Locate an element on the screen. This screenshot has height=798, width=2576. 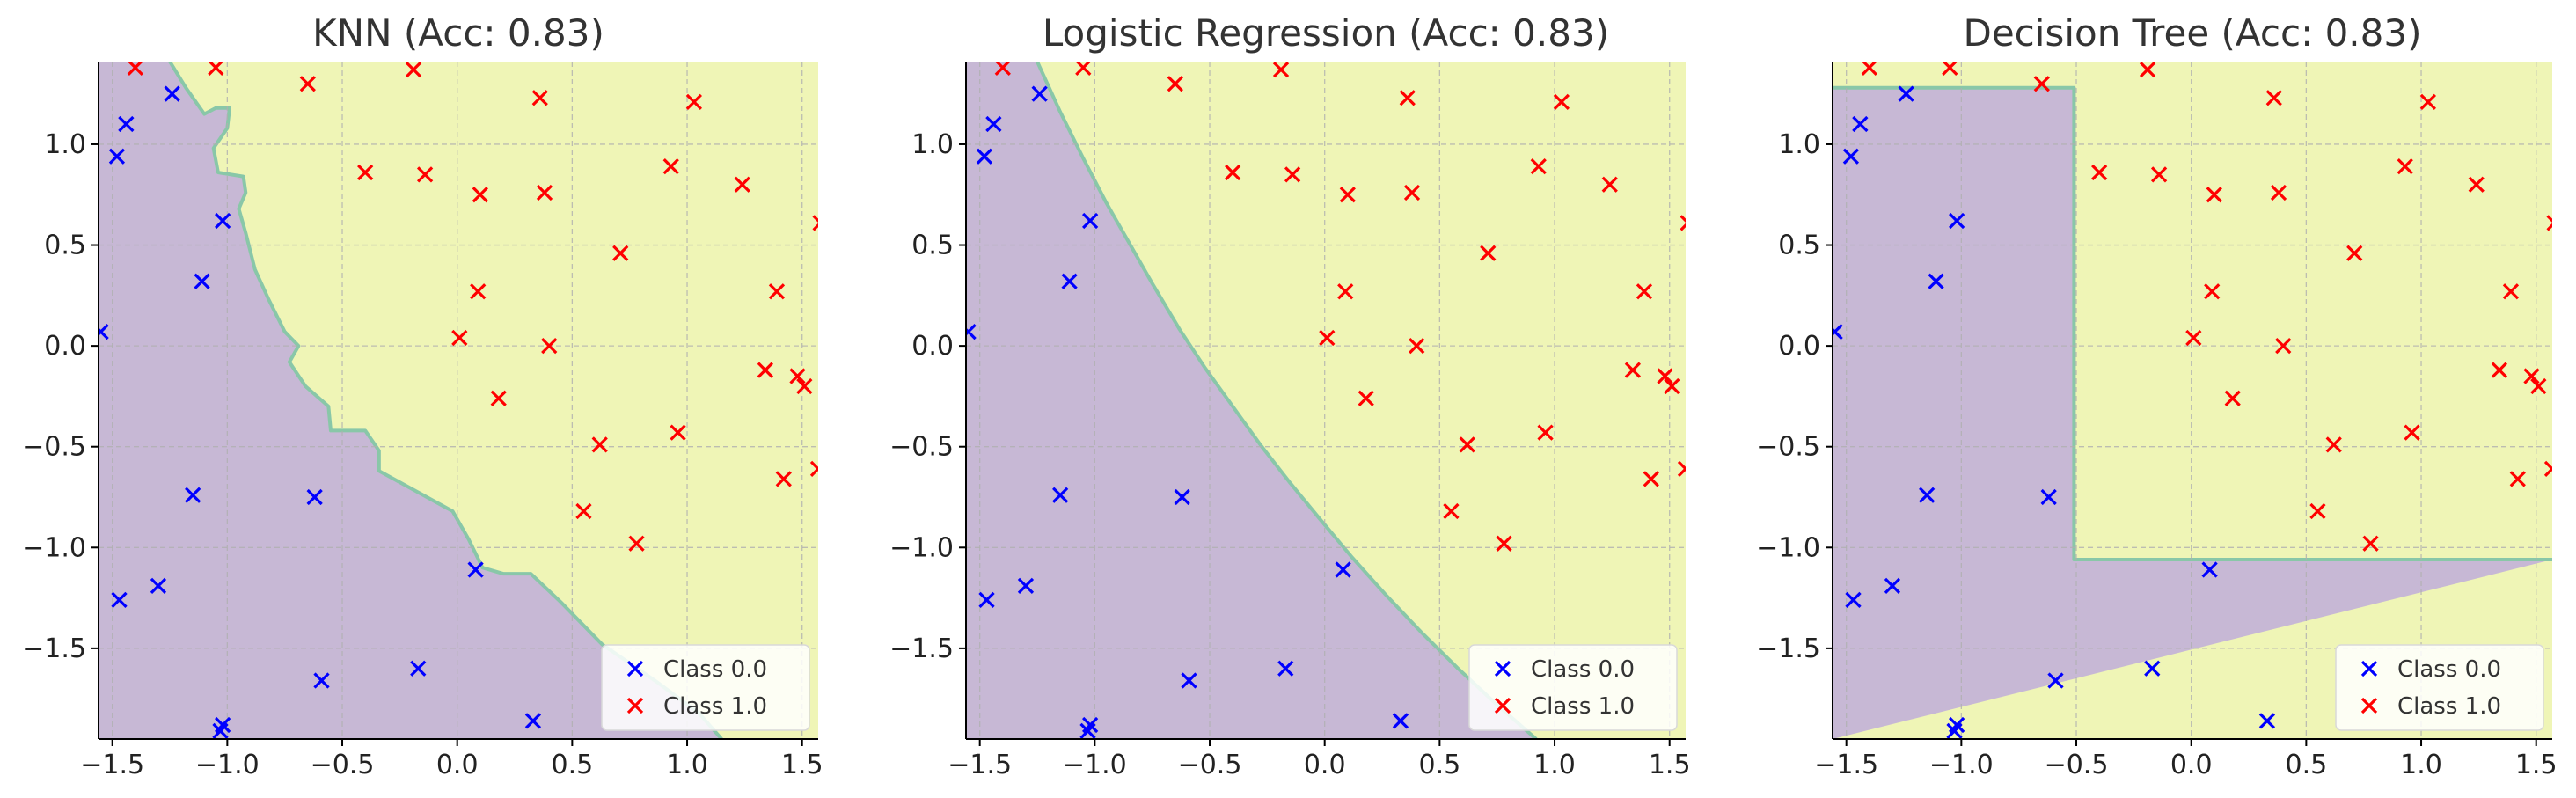
legend-box is located at coordinates (705, 688).